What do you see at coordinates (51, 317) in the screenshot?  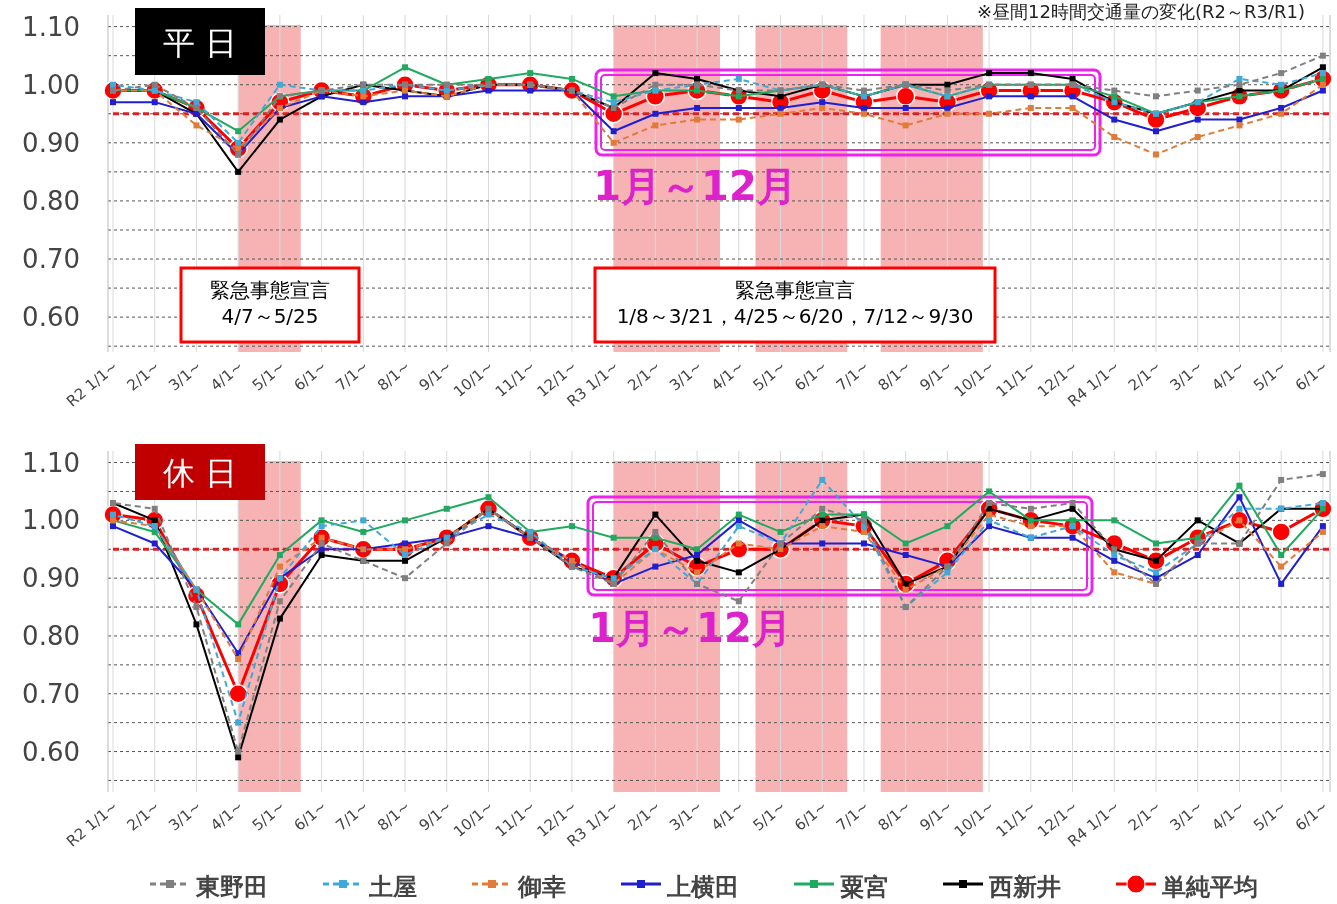 I see `y-tick-label: 0.60` at bounding box center [51, 317].